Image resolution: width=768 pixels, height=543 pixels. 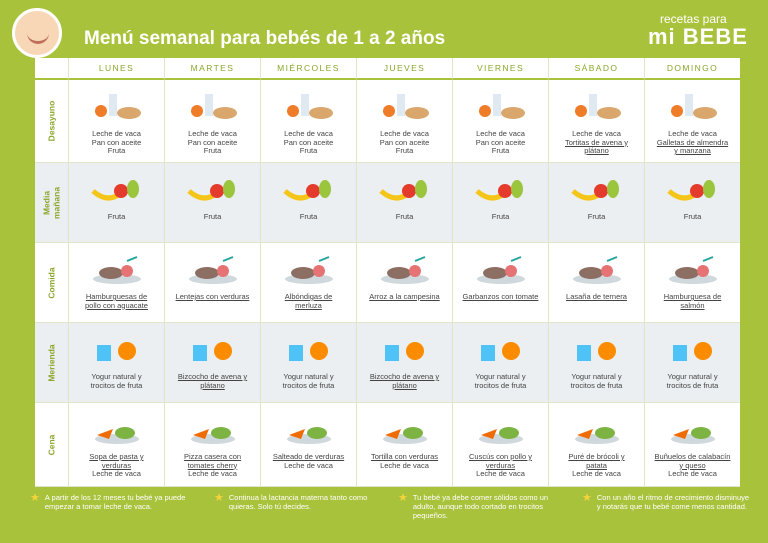 I want to click on recipe-link: Arroz a la campesina, so click(x=404, y=296).